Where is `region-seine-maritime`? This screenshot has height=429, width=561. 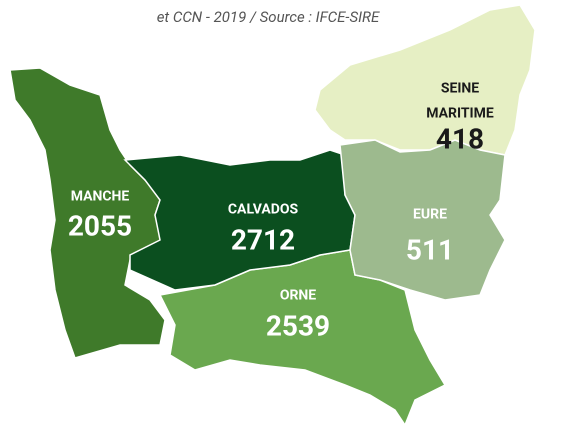 region-seine-maritime is located at coordinates (425, 80).